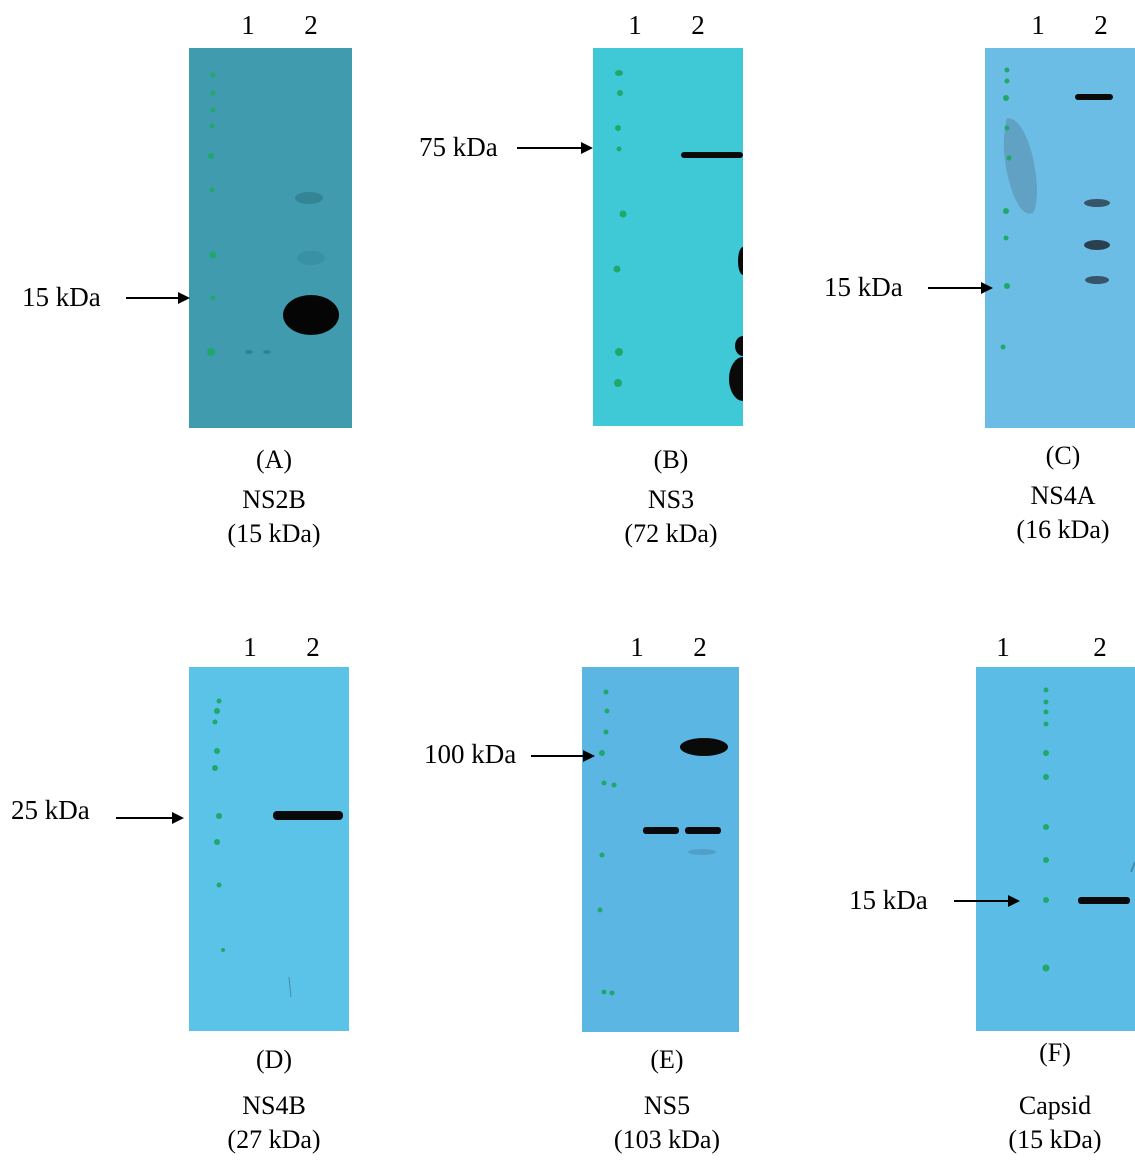 Image resolution: width=1135 pixels, height=1167 pixels. Describe the element at coordinates (671, 499) in the screenshot. I see `protein-name: NS3` at that location.